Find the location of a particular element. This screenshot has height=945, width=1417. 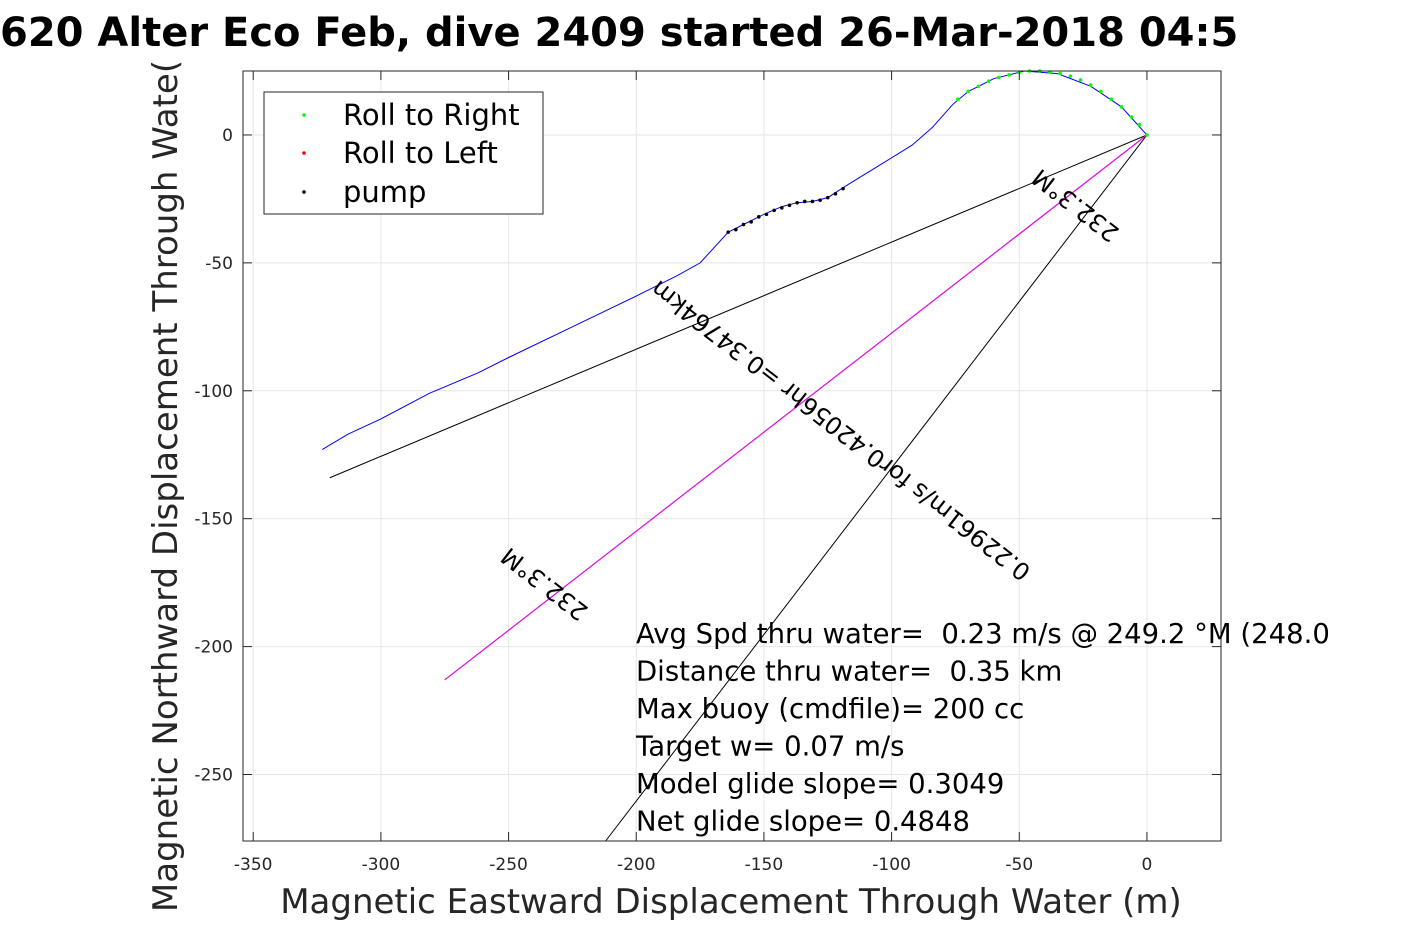

stats-line: Model glide slope= 0.3049 is located at coordinates (820, 784).